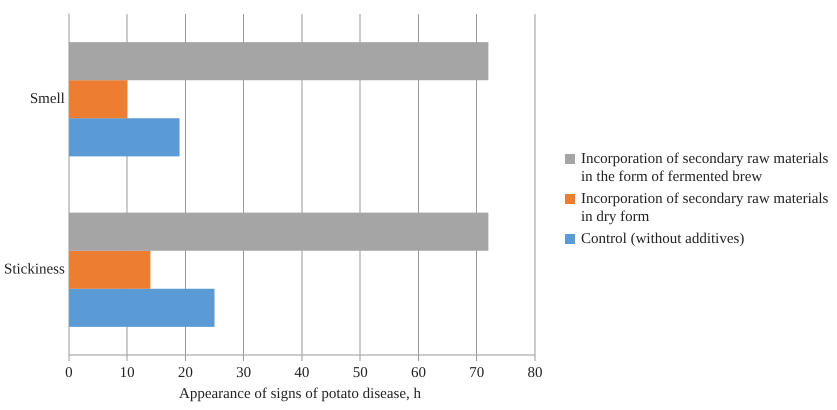 Image resolution: width=837 pixels, height=410 pixels. What do you see at coordinates (476, 372) in the screenshot?
I see `x-tick-label: 70` at bounding box center [476, 372].